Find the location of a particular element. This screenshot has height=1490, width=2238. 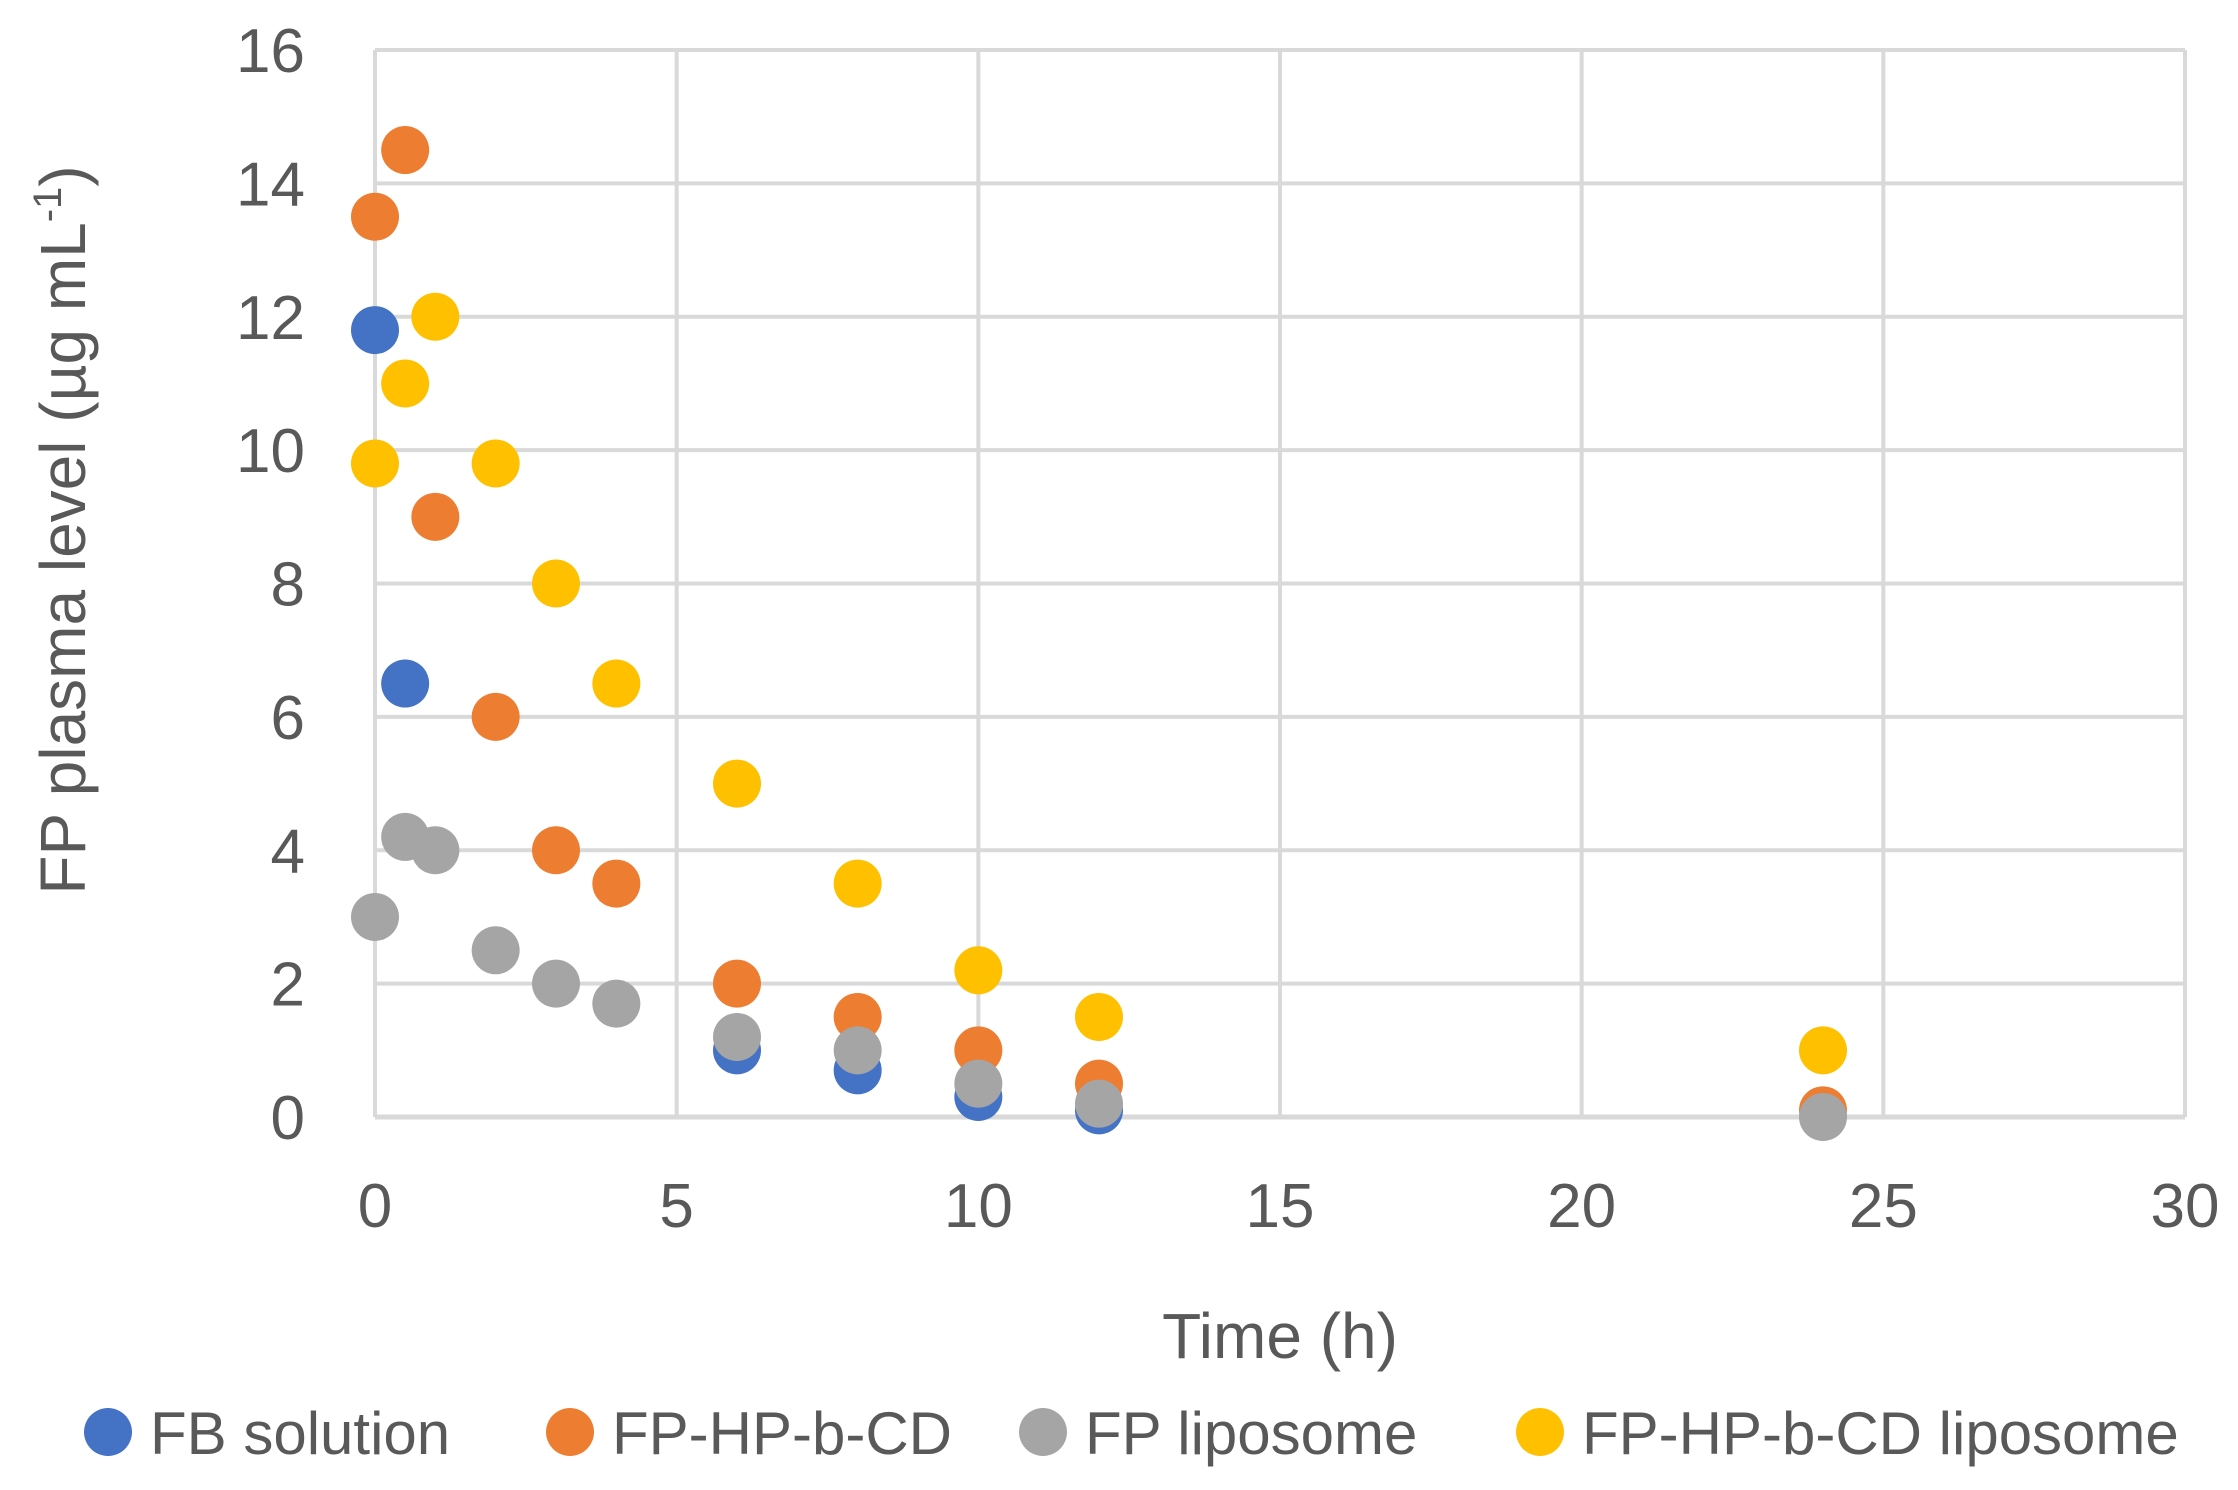

point-fb-solution-t0.5 is located at coordinates (405, 683).